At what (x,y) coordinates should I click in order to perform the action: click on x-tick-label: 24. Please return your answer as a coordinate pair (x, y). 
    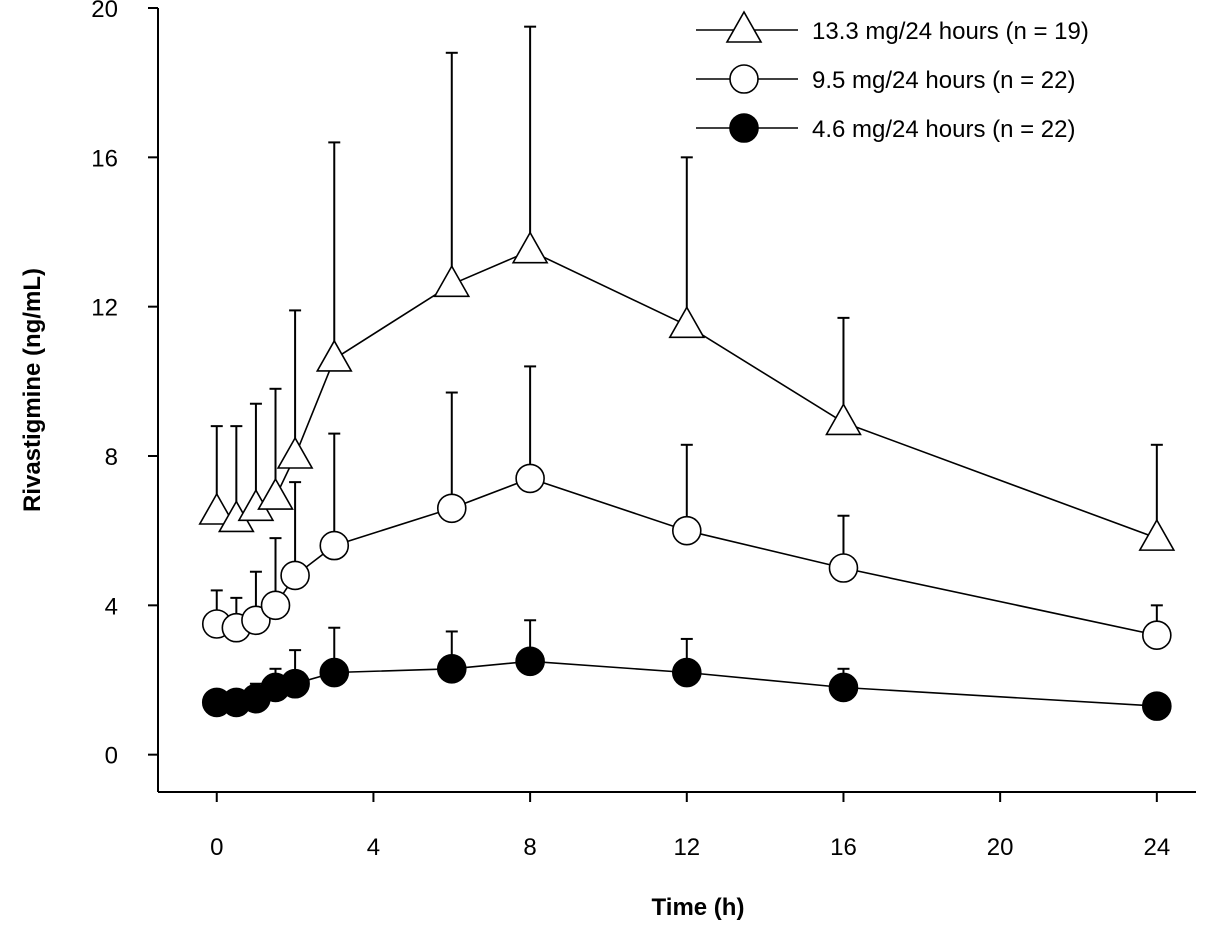
    Looking at the image, I should click on (1156, 847).